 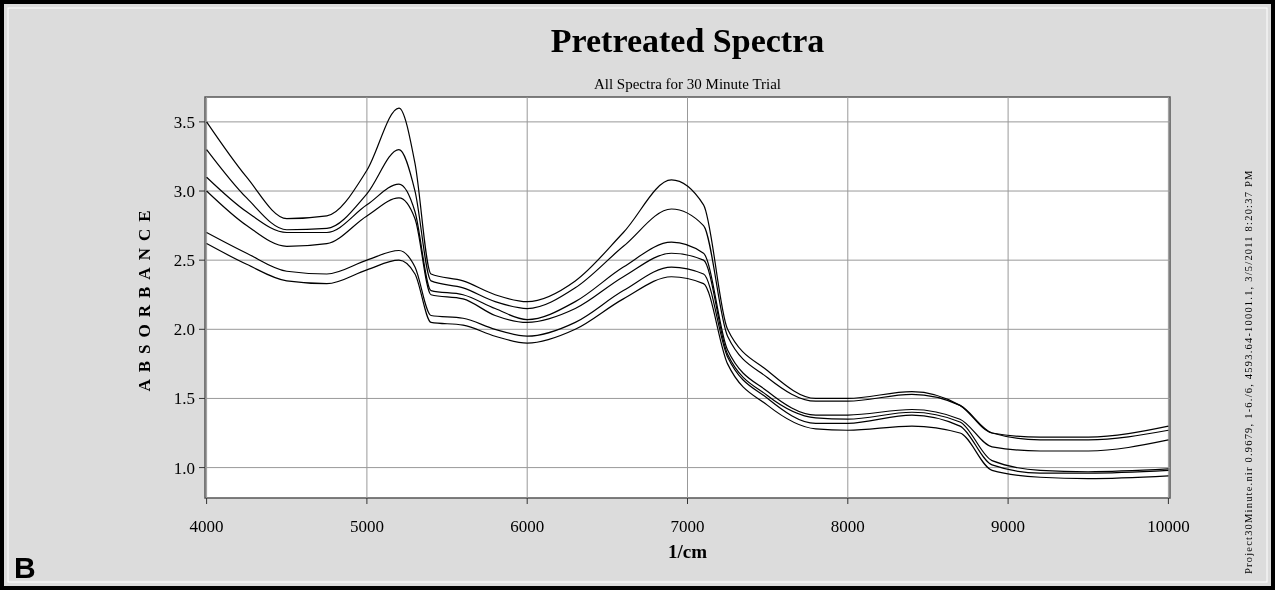 What do you see at coordinates (144, 297) in the screenshot?
I see `y-axis-title: ABSORBANCE` at bounding box center [144, 297].